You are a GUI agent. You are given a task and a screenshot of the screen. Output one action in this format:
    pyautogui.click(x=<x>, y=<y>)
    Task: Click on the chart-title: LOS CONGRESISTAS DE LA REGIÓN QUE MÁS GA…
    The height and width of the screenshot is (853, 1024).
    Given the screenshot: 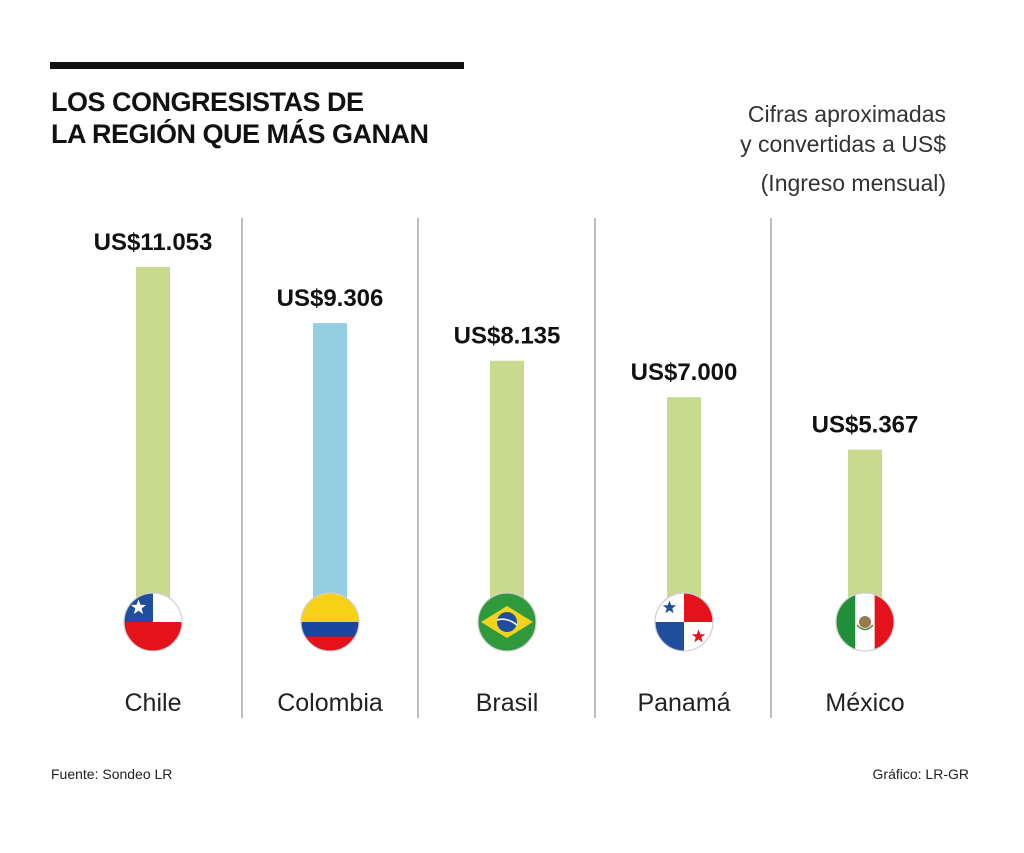 What is the action you would take?
    pyautogui.click(x=240, y=118)
    